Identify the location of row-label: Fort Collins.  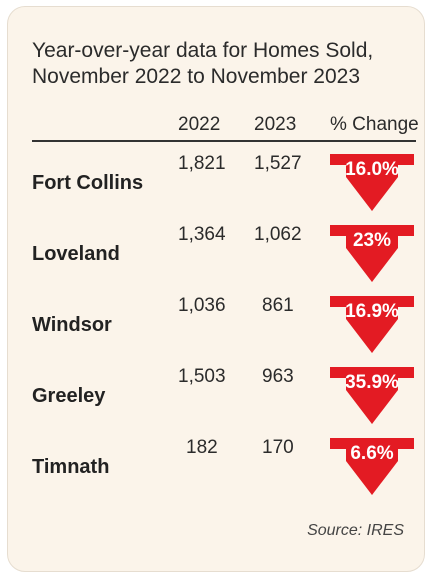
(88, 183).